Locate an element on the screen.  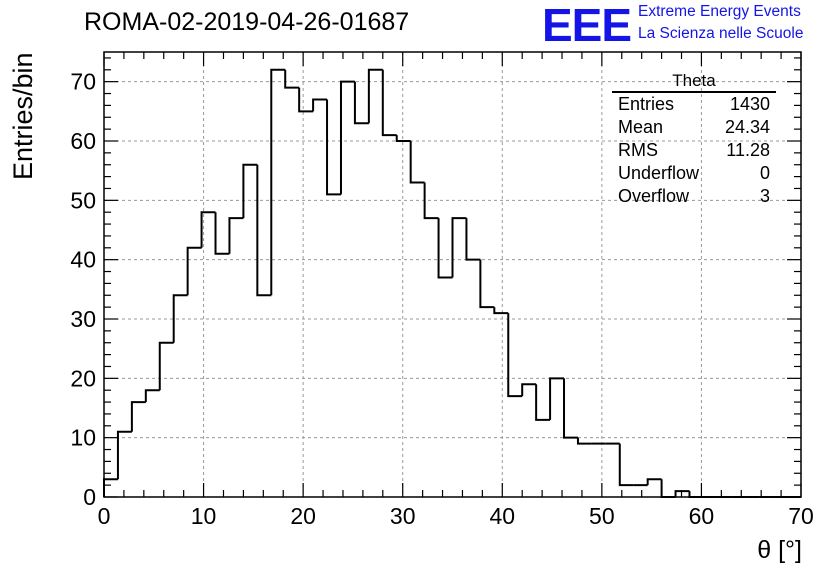
stat-row-mean: Mean 24.34 is located at coordinates (694, 127).